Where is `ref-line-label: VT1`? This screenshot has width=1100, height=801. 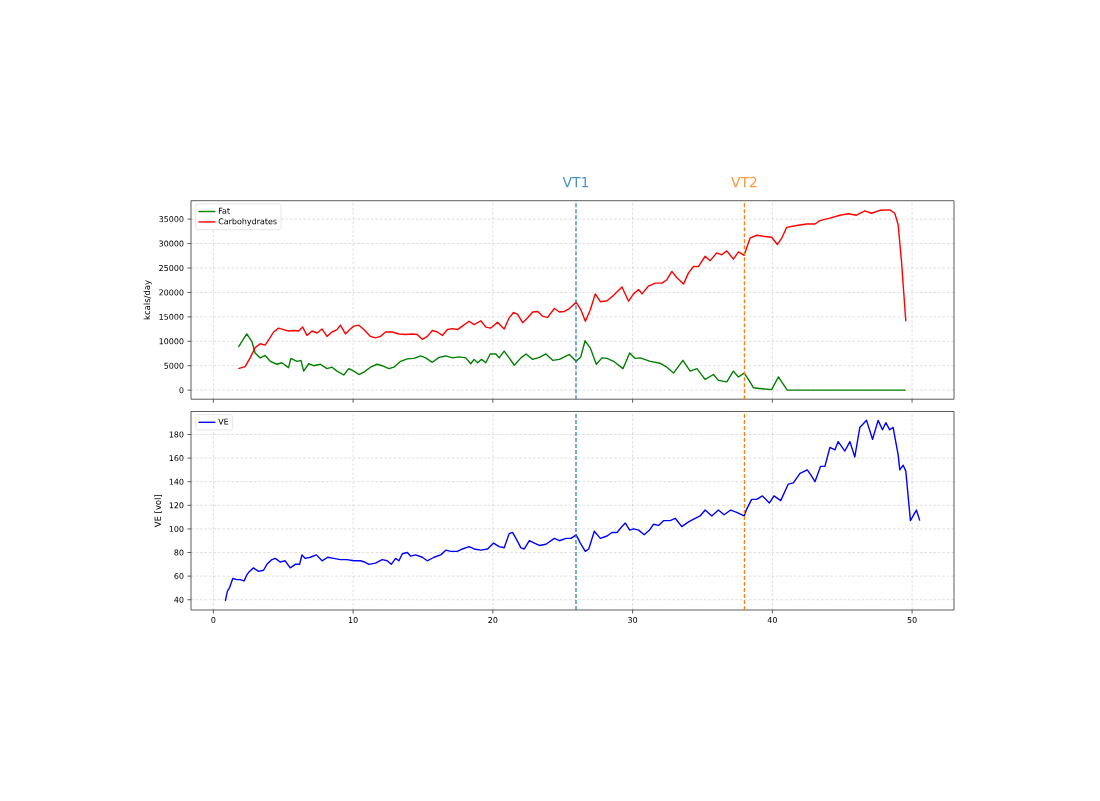 ref-line-label: VT1 is located at coordinates (575, 182).